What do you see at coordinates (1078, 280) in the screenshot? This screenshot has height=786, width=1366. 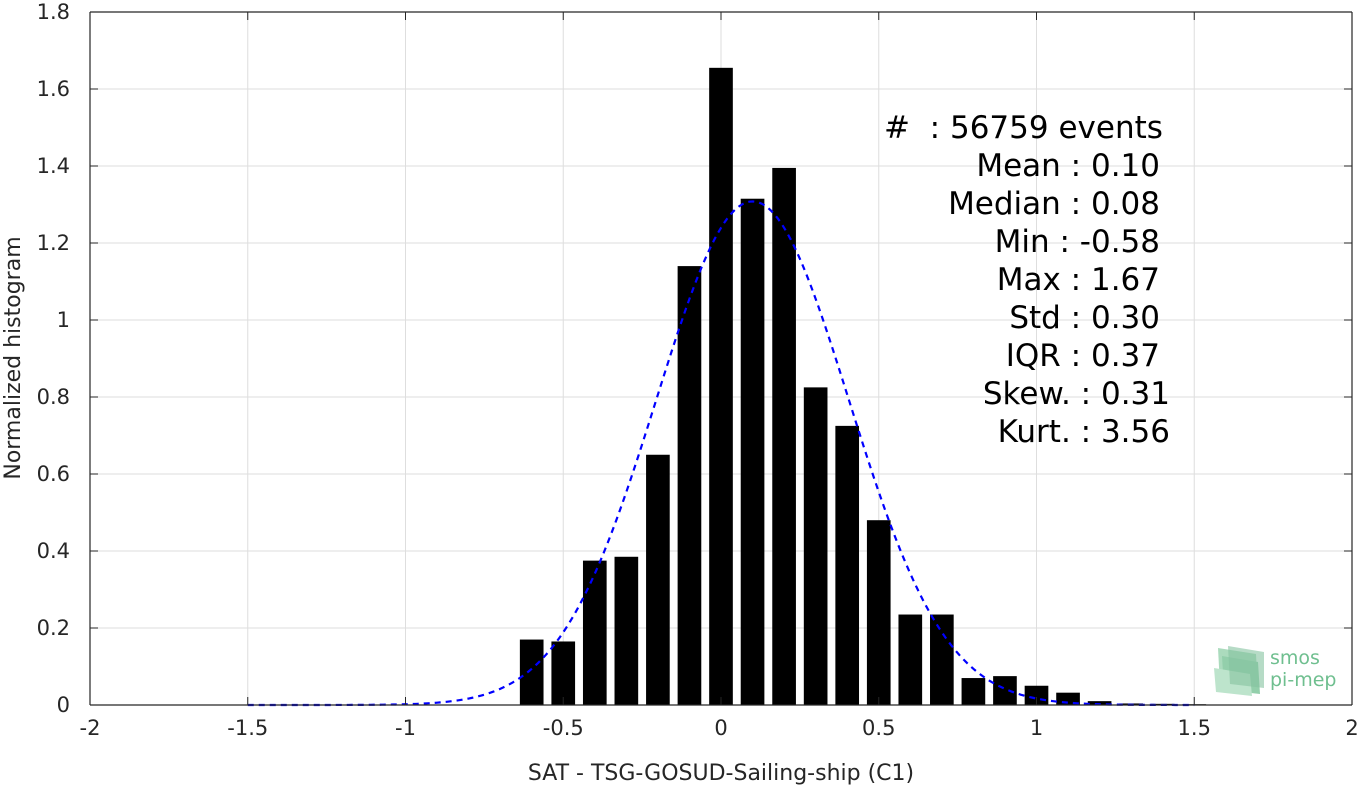 I see `stat-max: Max : 1.67` at bounding box center [1078, 280].